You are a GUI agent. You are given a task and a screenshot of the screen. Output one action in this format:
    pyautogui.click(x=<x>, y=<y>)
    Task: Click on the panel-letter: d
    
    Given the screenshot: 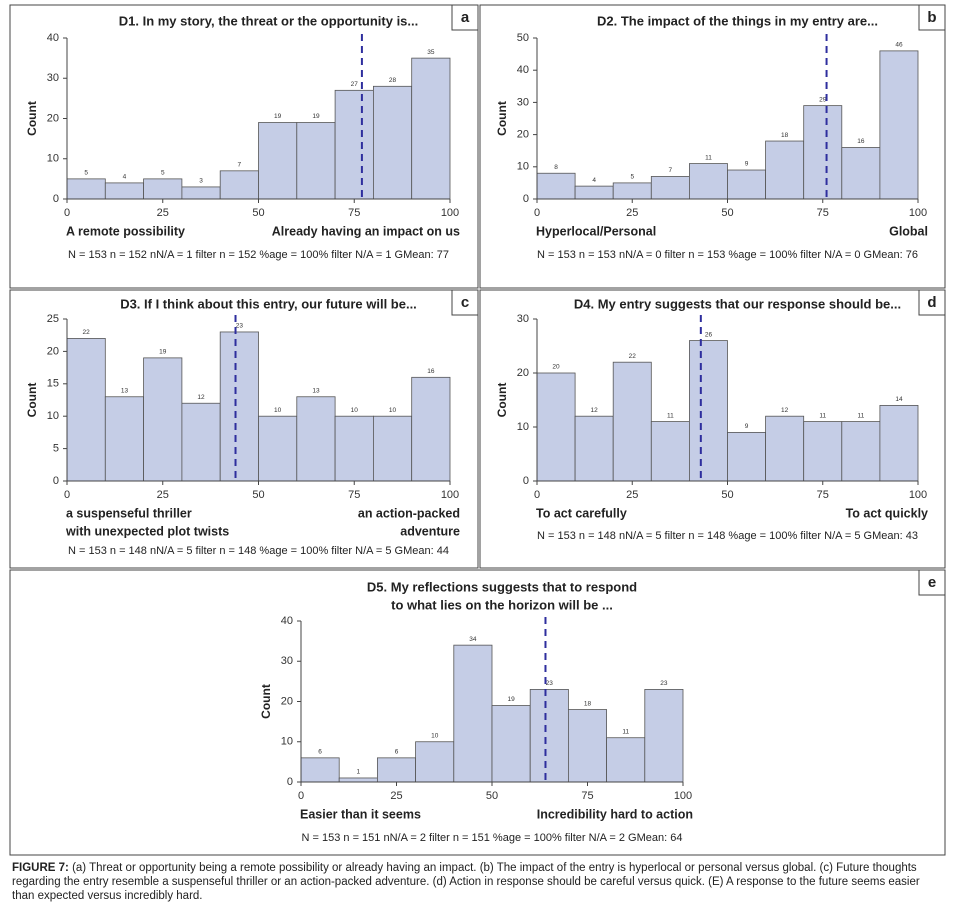 What is the action you would take?
    pyautogui.click(x=931, y=302)
    